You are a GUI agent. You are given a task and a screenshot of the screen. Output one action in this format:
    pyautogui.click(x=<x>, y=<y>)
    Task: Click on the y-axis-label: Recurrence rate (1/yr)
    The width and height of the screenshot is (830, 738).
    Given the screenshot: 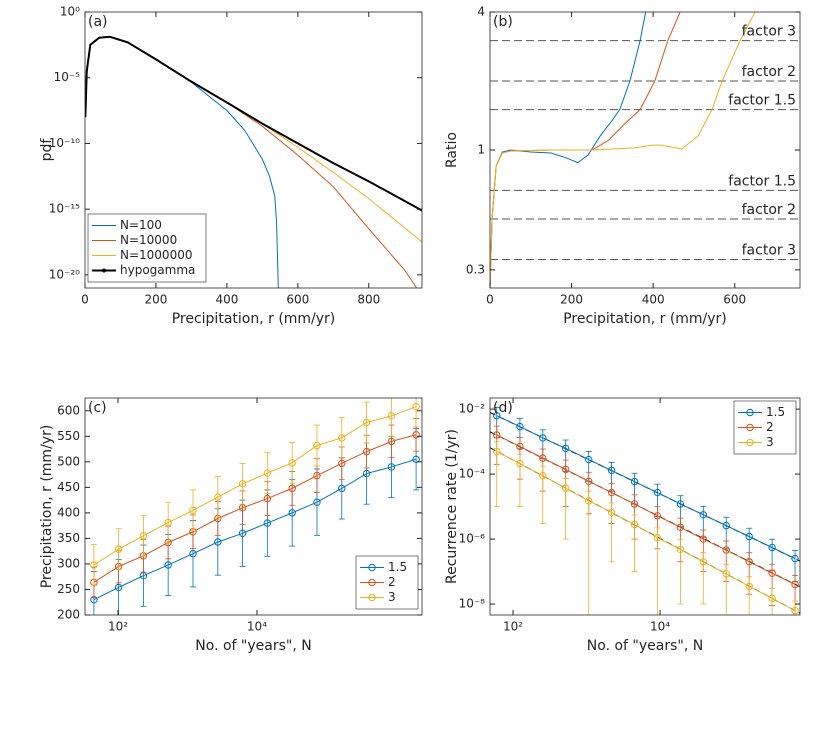 What is the action you would take?
    pyautogui.click(x=452, y=506)
    